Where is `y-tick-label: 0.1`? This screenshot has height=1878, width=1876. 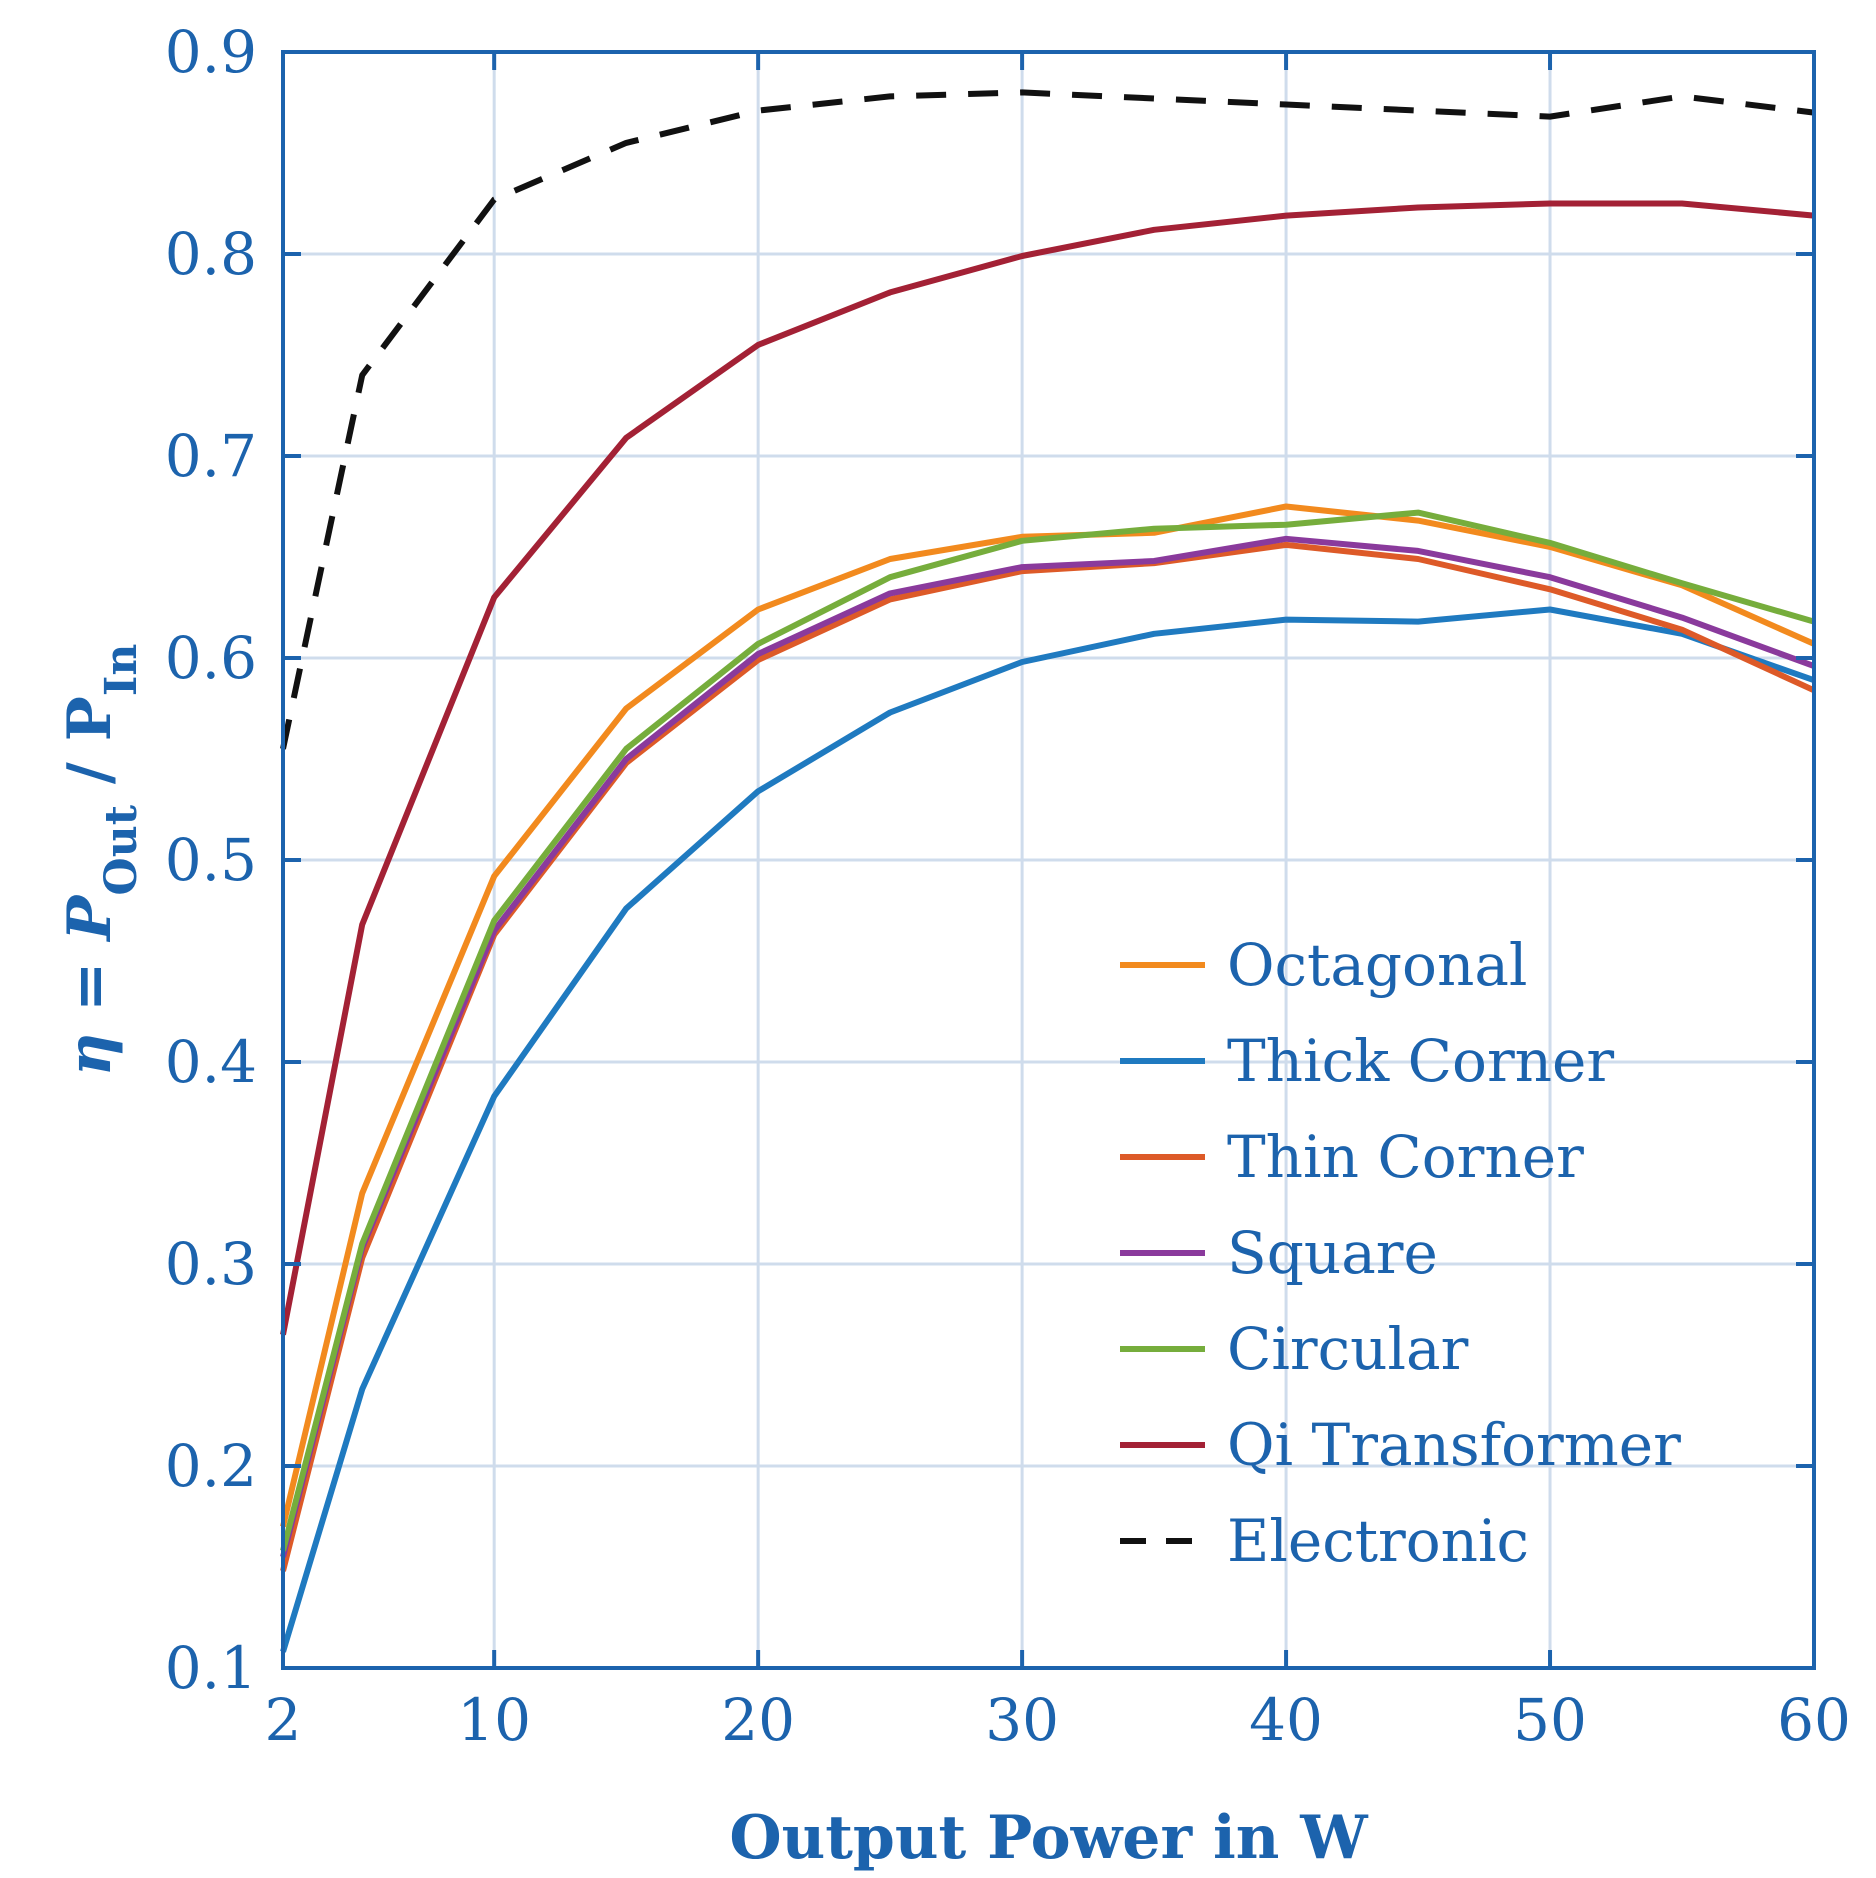
y-tick-label: 0.1 is located at coordinates (211, 1668).